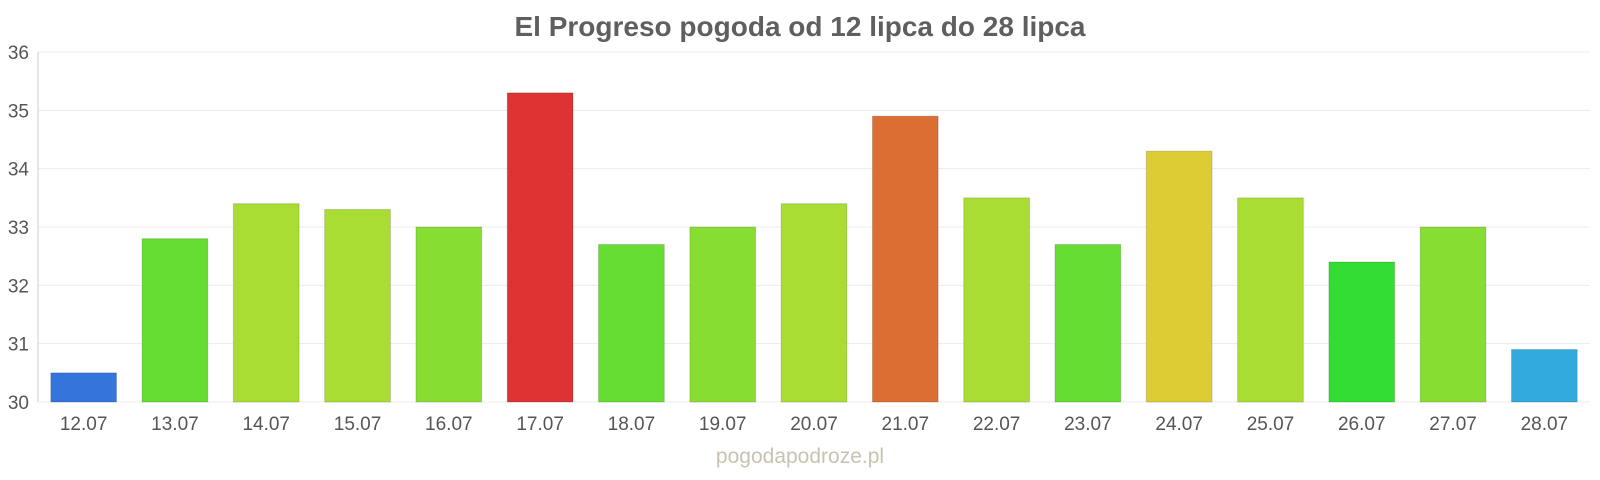  Describe the element at coordinates (84, 424) in the screenshot. I see `x-tick-label: 12.07` at that location.